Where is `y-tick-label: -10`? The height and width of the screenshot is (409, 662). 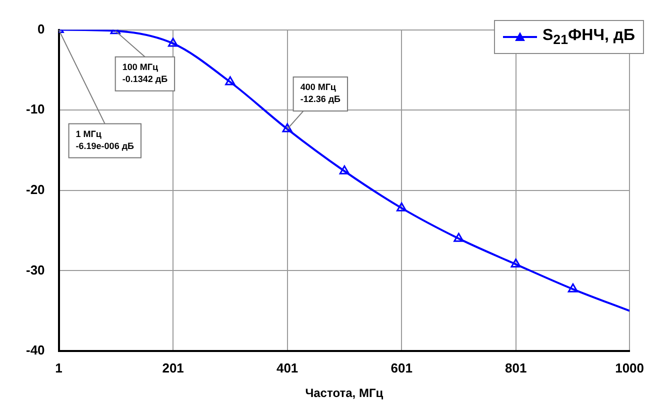
y-tick-label: -10 is located at coordinates (35, 109).